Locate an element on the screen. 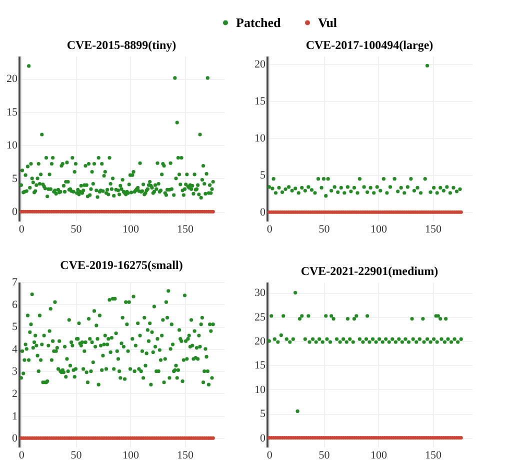  chart-title: CVE-2021-22901(medium) is located at coordinates (369, 271).